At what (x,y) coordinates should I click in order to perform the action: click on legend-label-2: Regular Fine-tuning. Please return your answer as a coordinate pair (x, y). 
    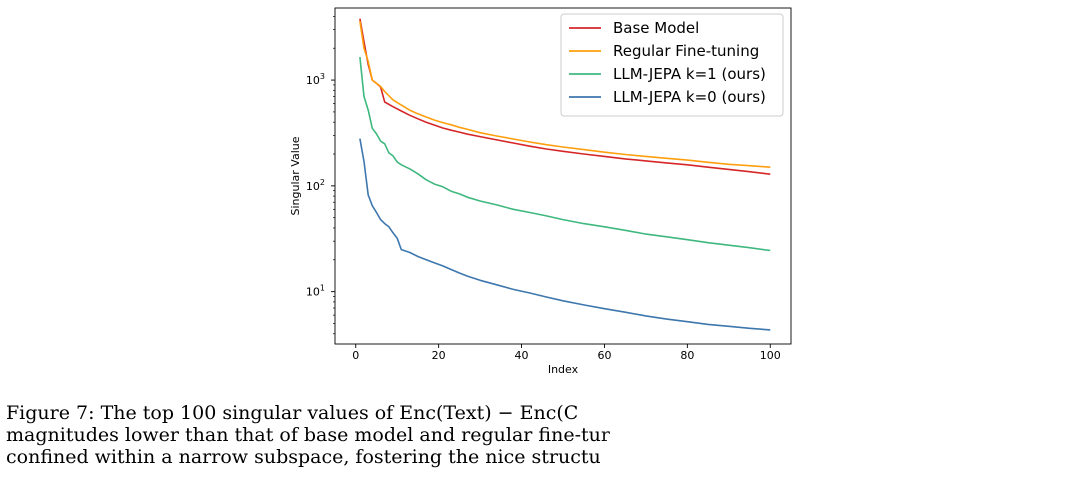
    Looking at the image, I should click on (686, 51).